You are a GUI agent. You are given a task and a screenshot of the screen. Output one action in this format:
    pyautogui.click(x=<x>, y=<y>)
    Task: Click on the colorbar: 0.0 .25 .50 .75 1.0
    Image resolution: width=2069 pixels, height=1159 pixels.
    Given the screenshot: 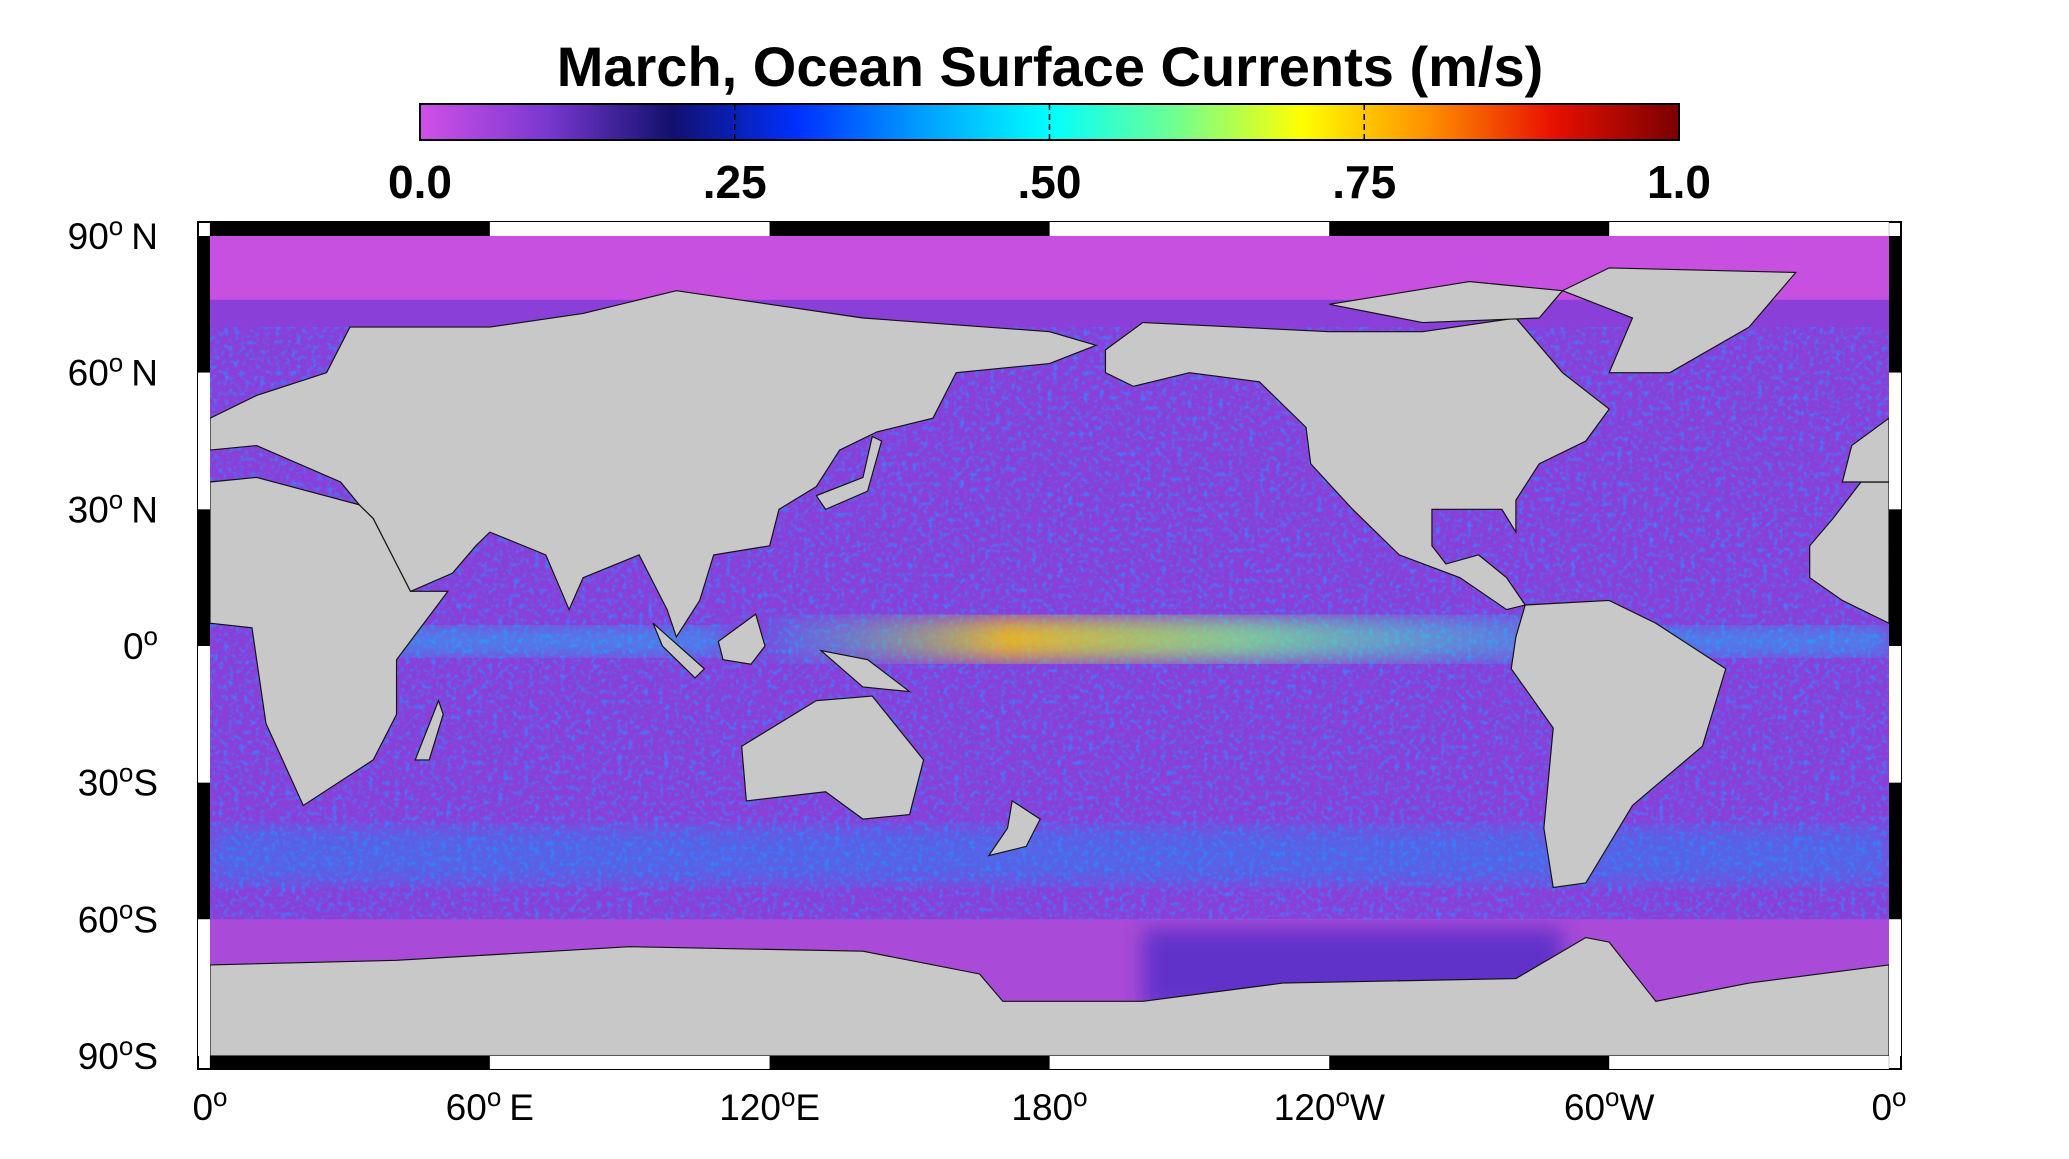 What is the action you would take?
    pyautogui.click(x=1049, y=155)
    